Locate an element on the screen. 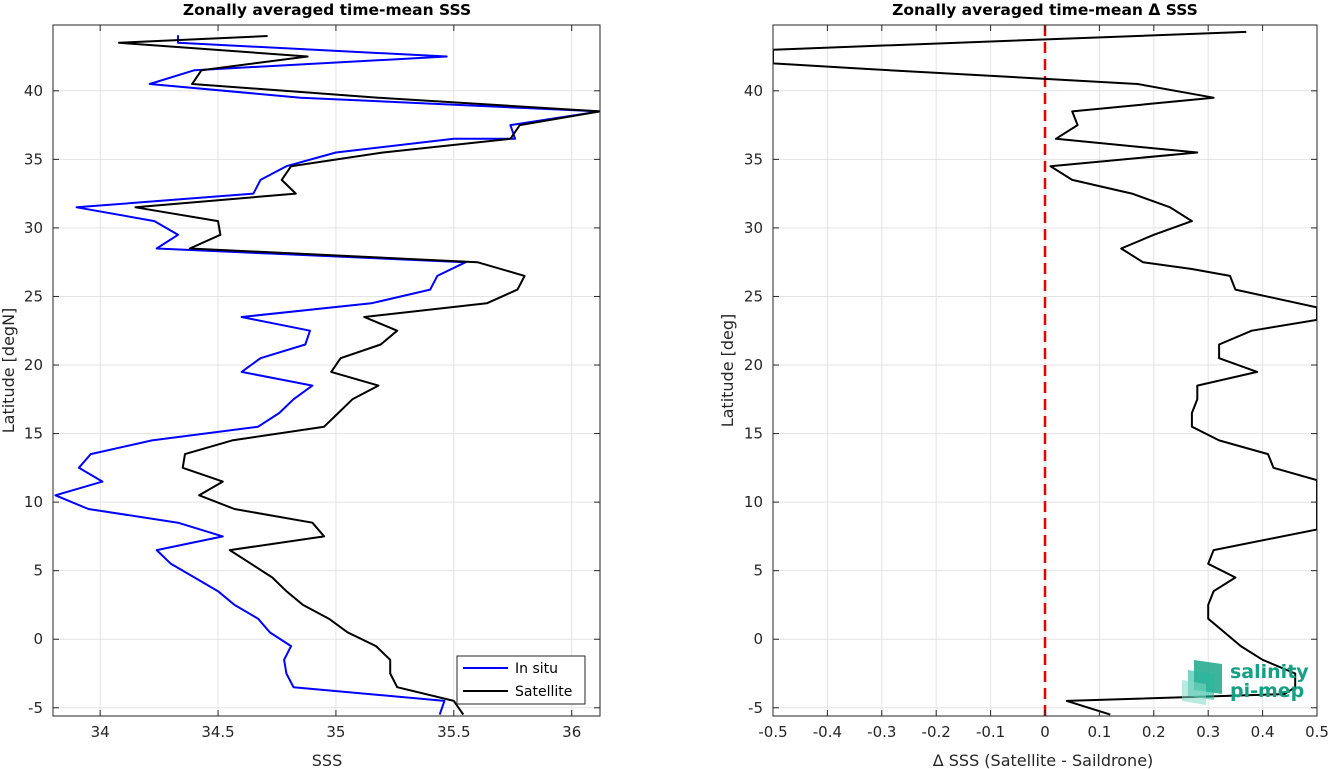  x-tick-label: 0.1 is located at coordinates (1099, 732).